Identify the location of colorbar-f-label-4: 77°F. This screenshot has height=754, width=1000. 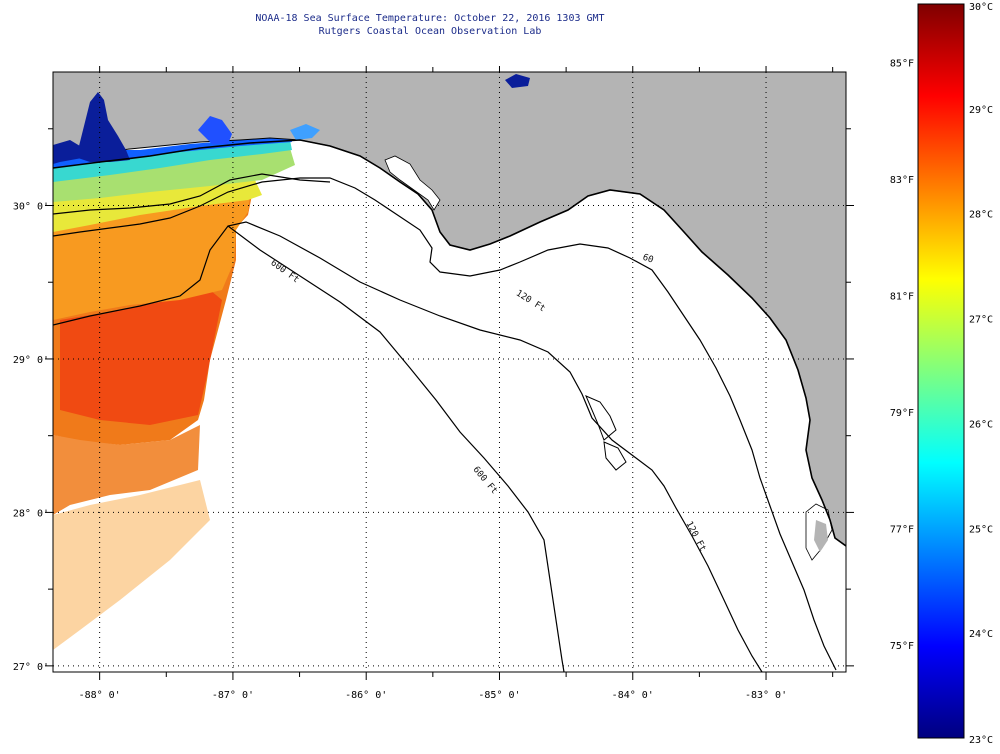
(902, 529).